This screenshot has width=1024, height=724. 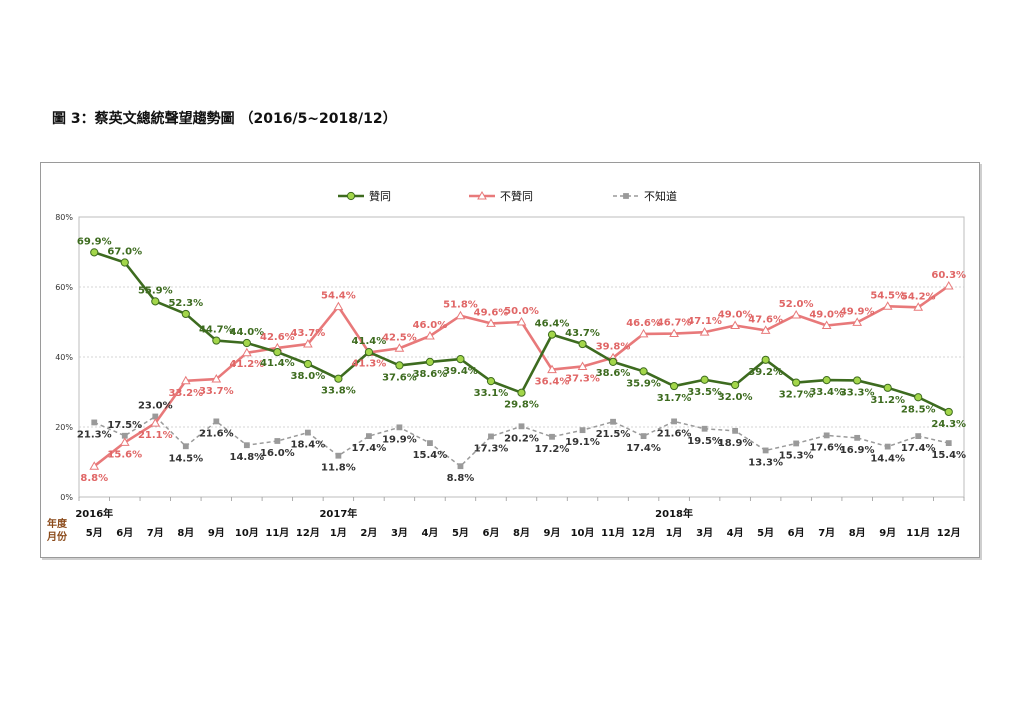 I want to click on data-label: 15.4%, so click(x=430, y=455).